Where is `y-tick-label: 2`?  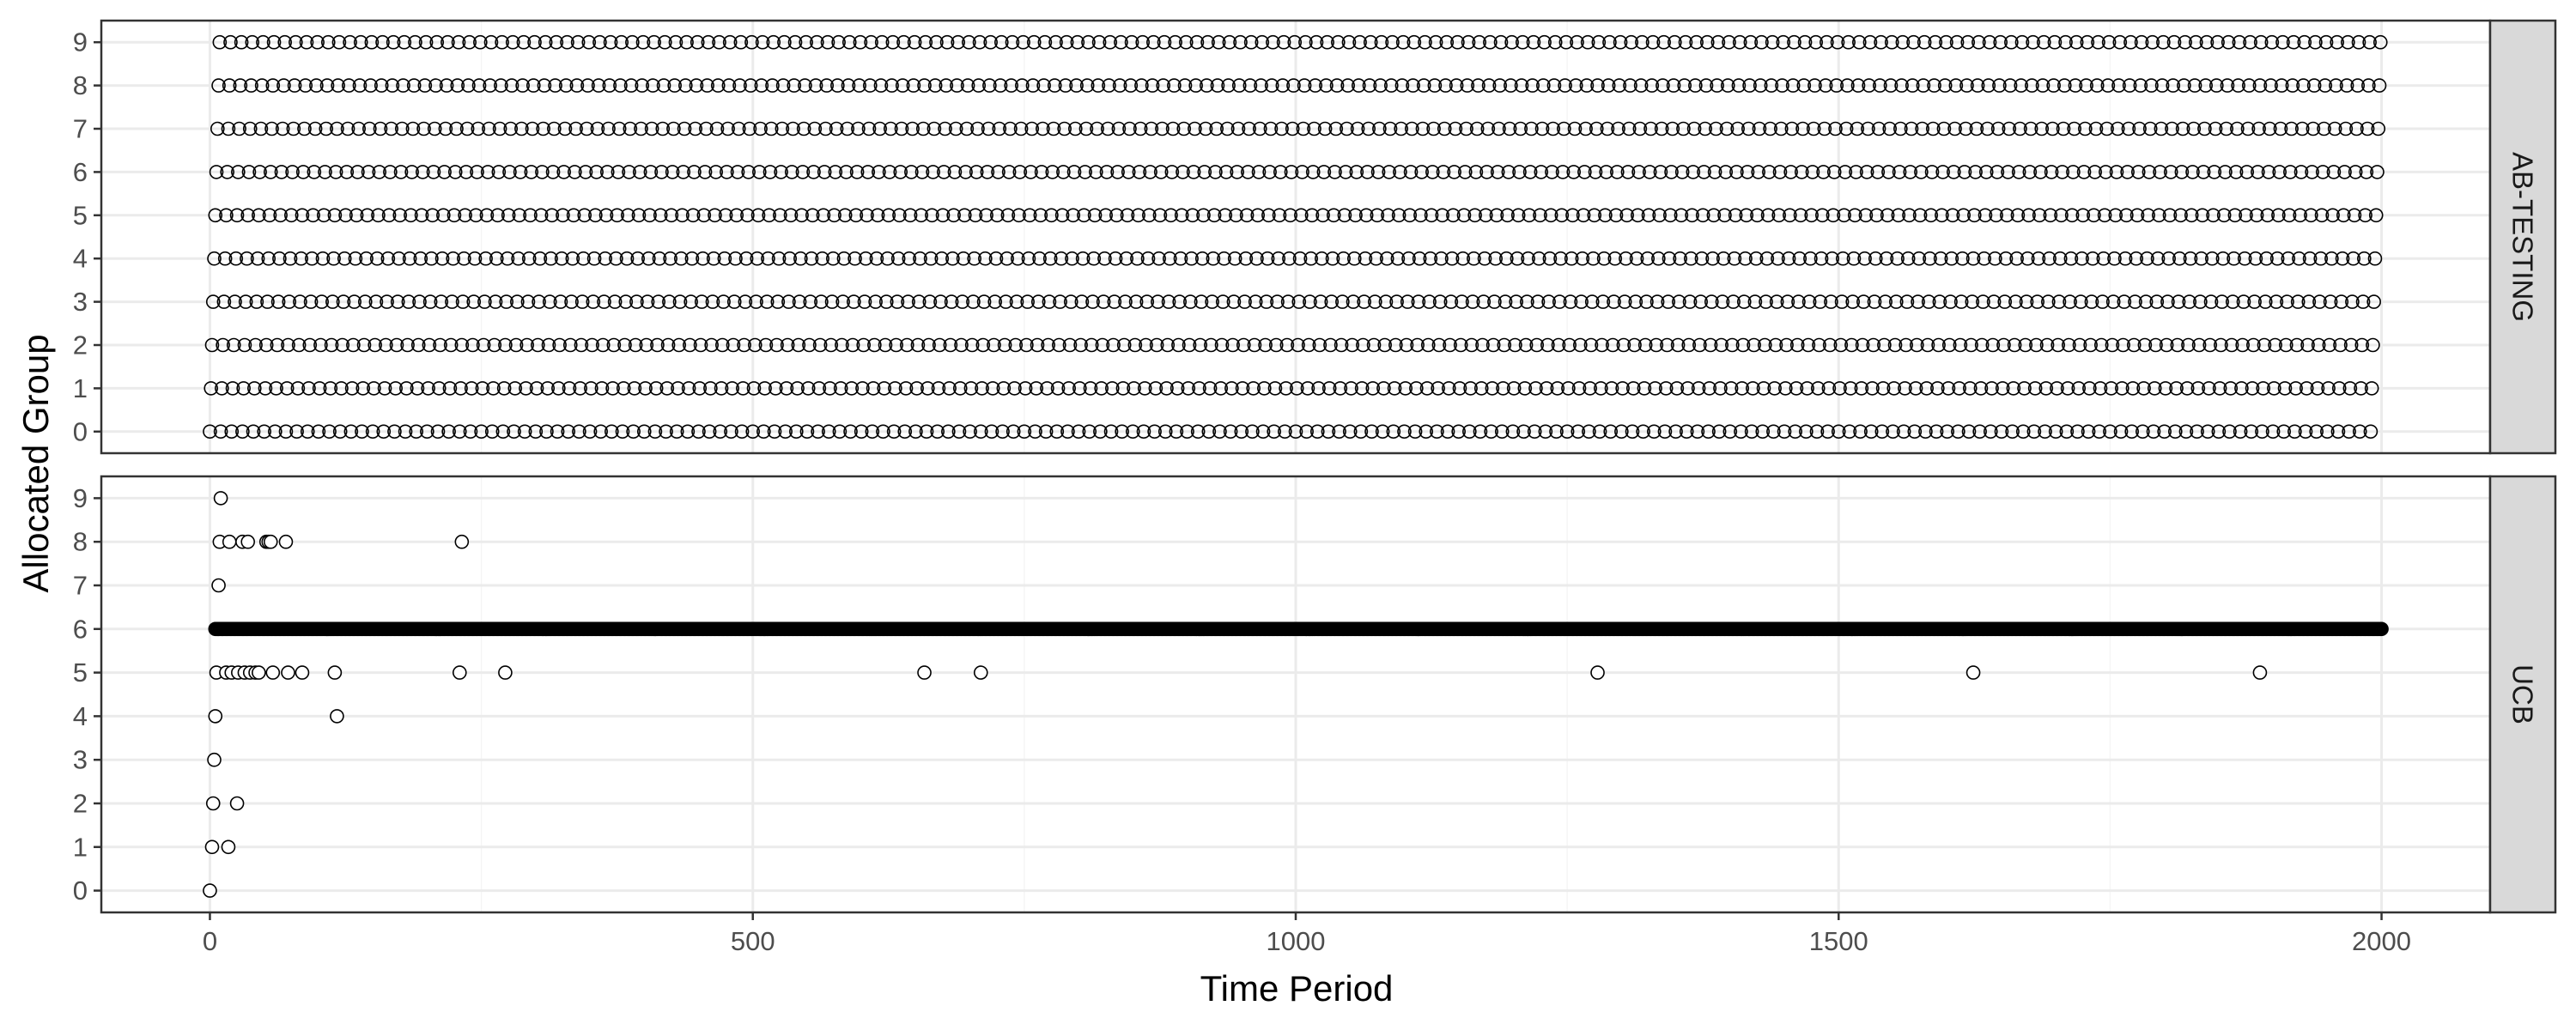 y-tick-label: 2 is located at coordinates (80, 345).